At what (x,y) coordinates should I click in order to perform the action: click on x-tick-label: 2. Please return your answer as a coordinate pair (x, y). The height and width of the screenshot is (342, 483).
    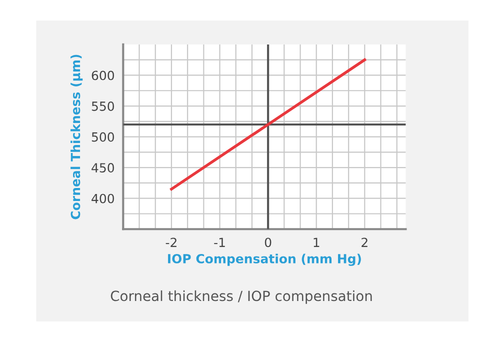
    Looking at the image, I should click on (365, 242).